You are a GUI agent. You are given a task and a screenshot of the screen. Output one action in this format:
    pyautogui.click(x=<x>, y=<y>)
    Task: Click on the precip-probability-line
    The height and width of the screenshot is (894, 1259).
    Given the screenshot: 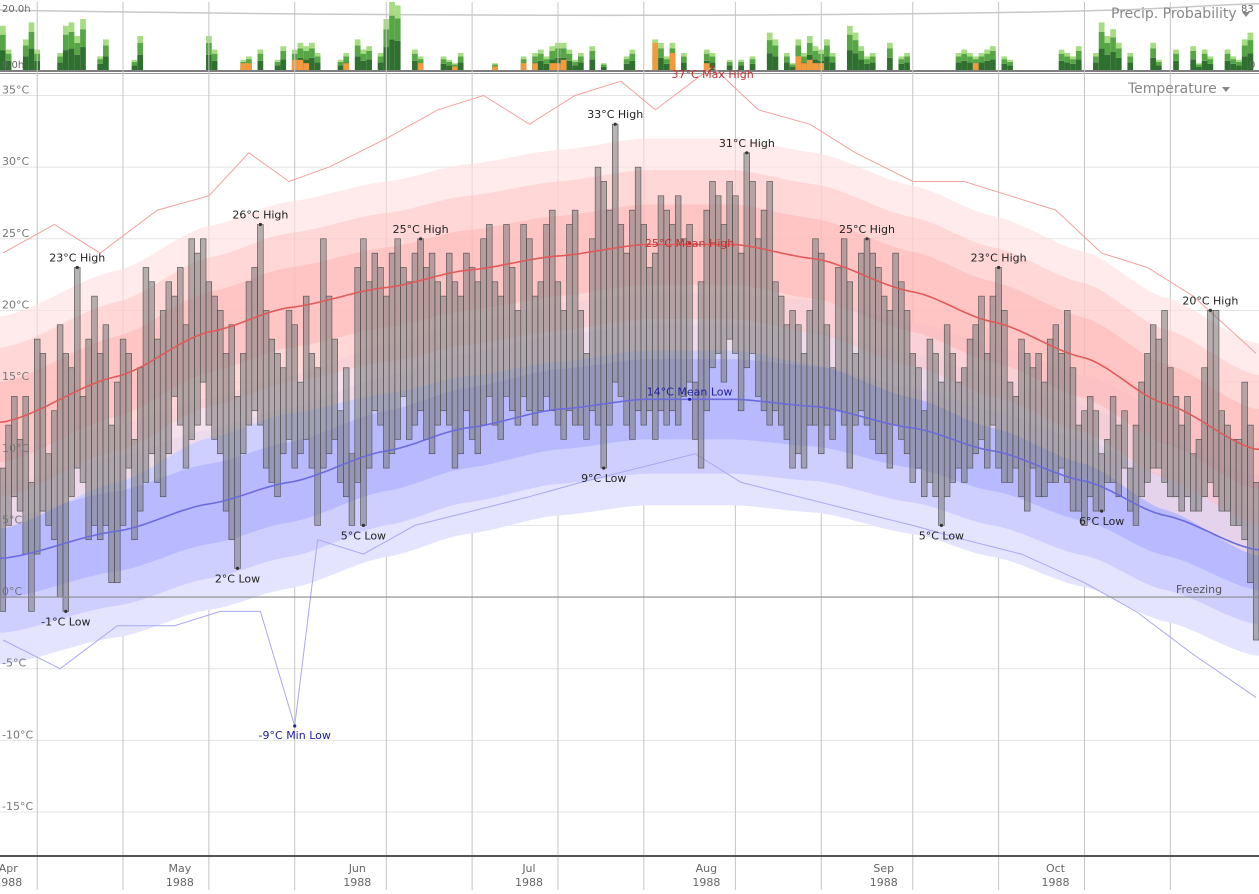 What is the action you would take?
    pyautogui.click(x=629, y=9)
    